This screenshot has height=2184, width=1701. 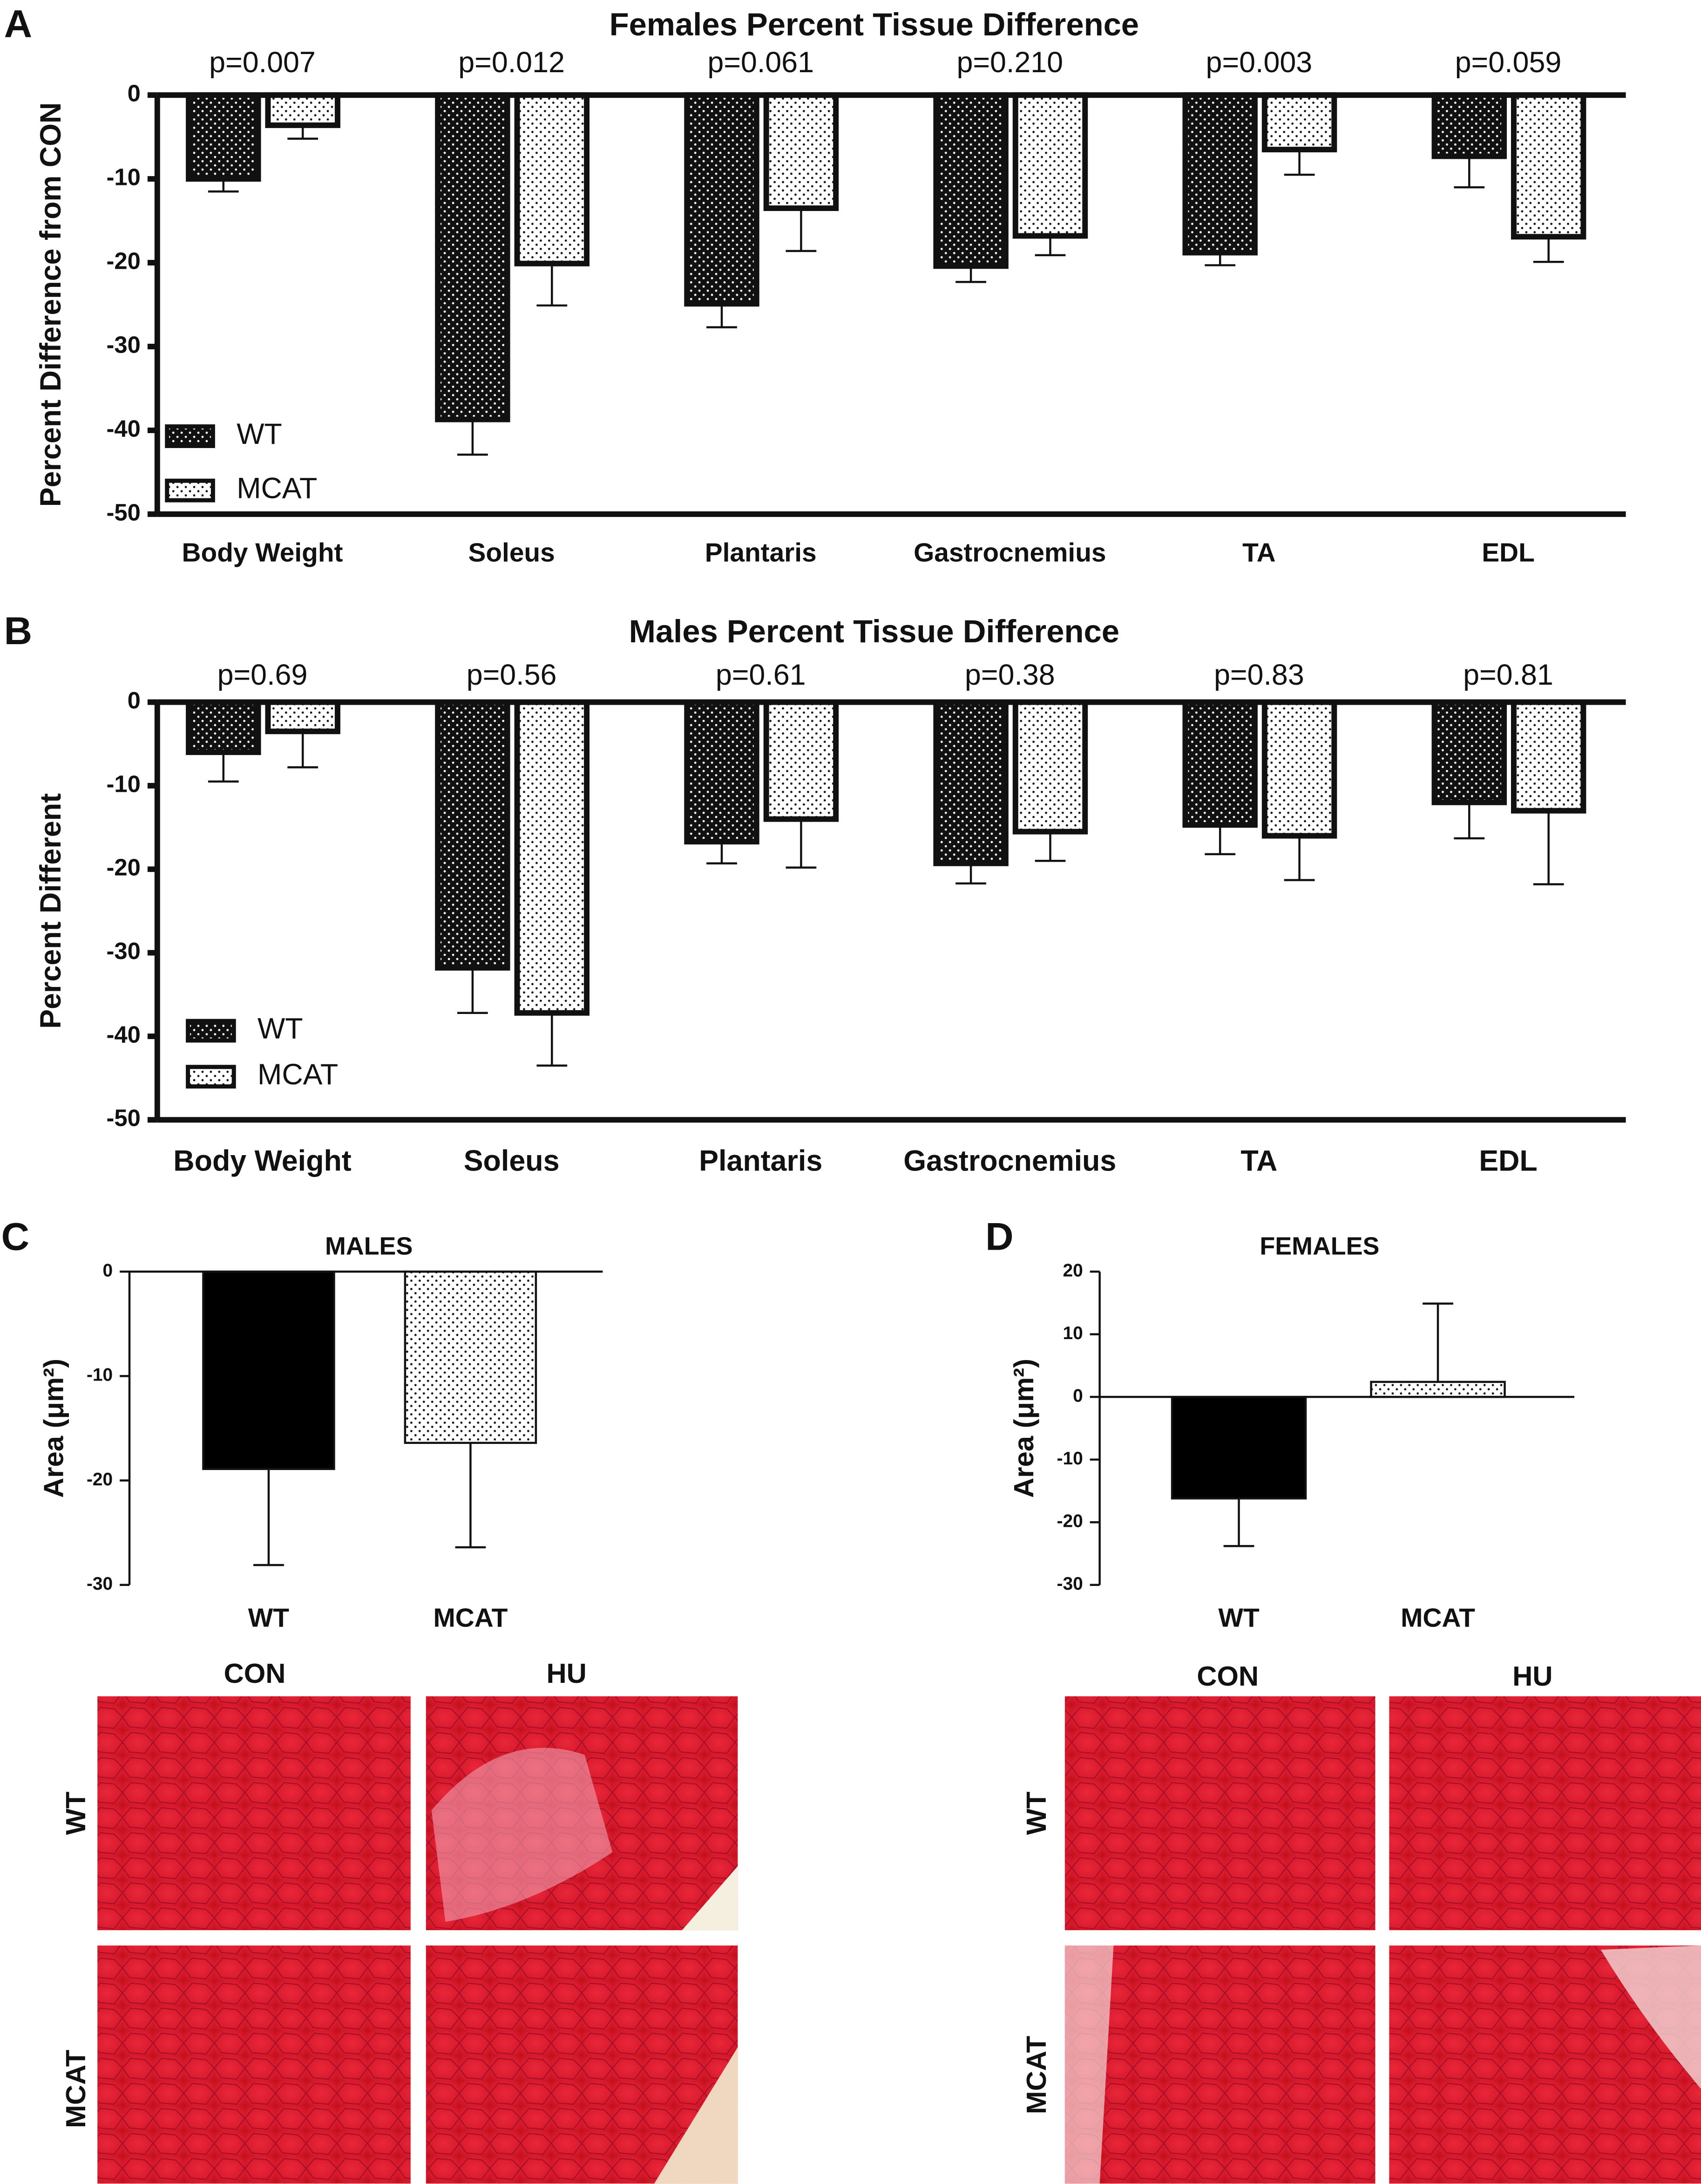 I want to click on y-axis-label: Area (μm²), so click(x=53, y=1428).